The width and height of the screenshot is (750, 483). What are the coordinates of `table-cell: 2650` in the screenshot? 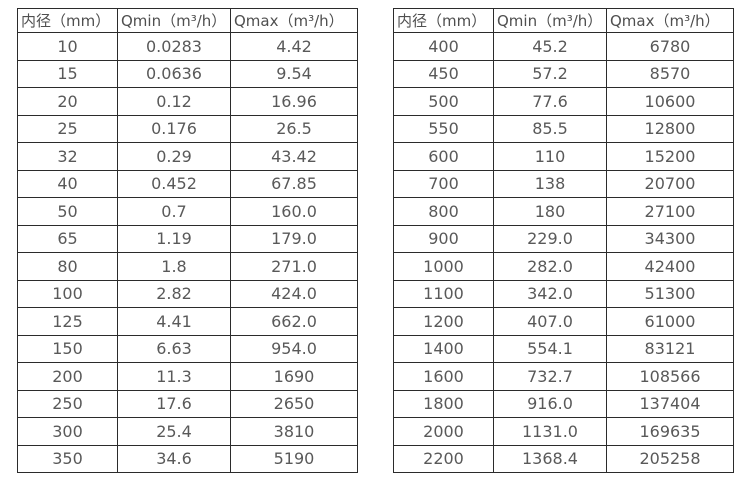 It's located at (294, 403).